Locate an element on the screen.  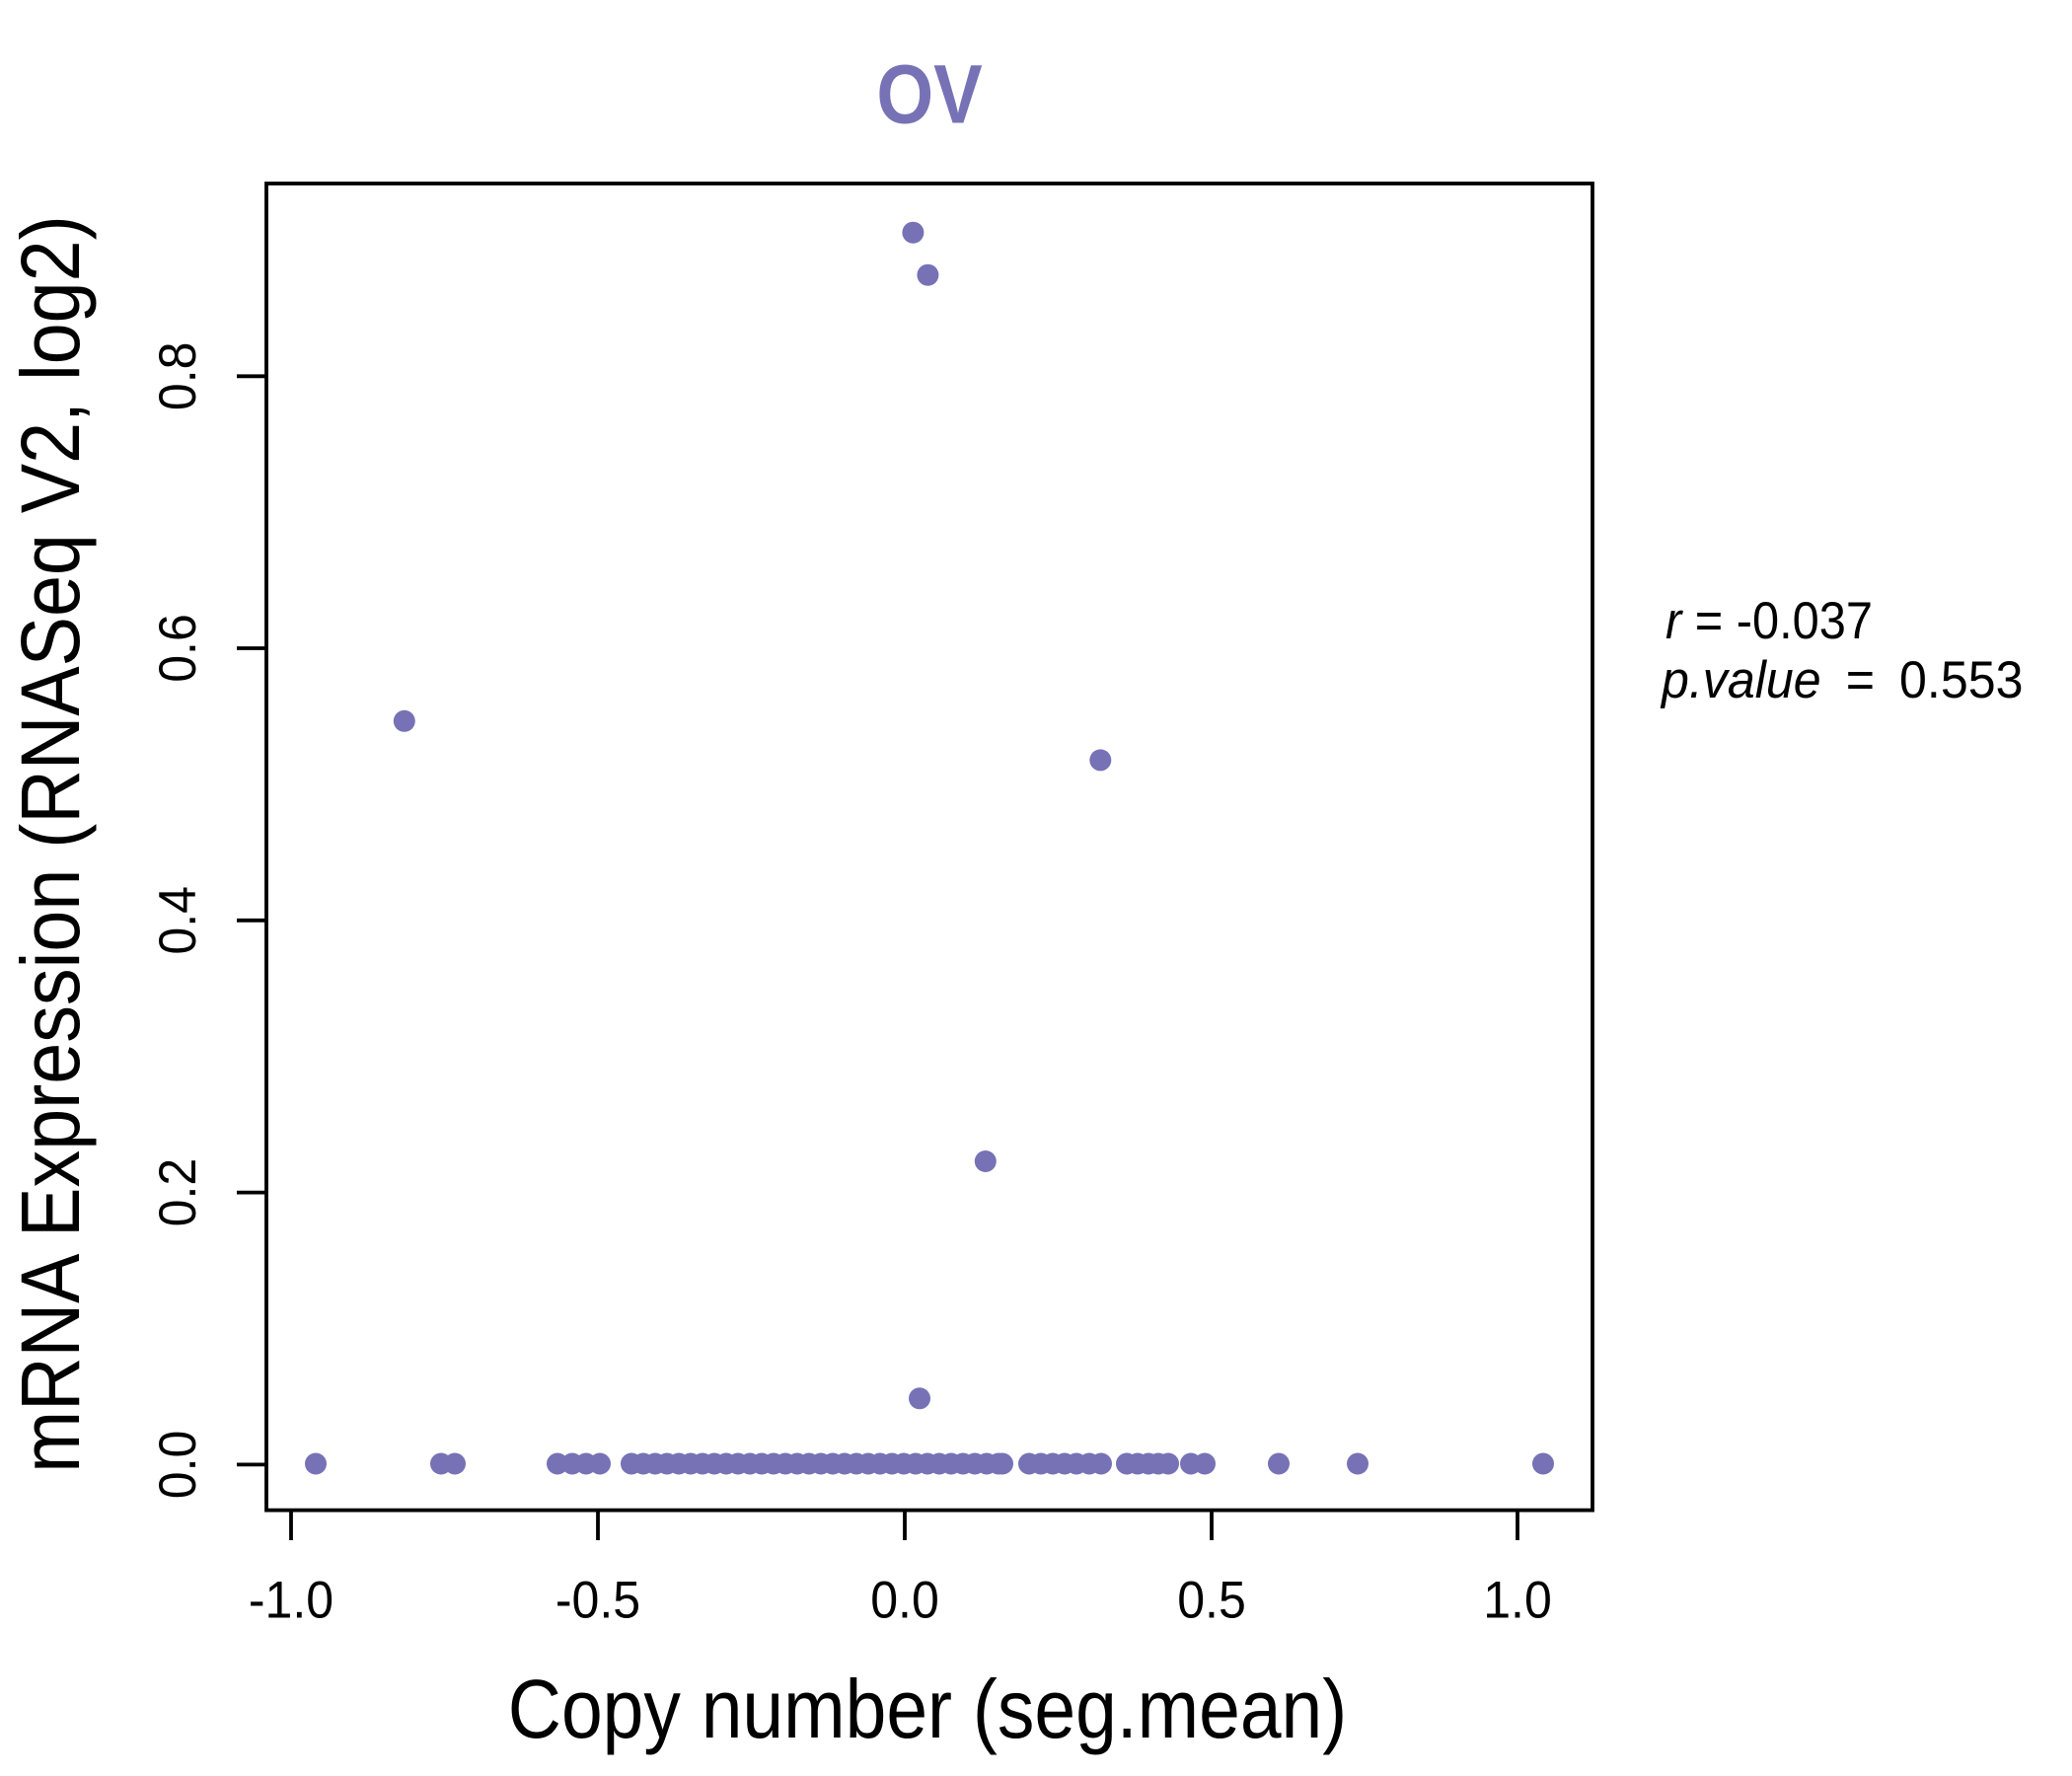
svg-text: 0.2 is located at coordinates (178, 1193).